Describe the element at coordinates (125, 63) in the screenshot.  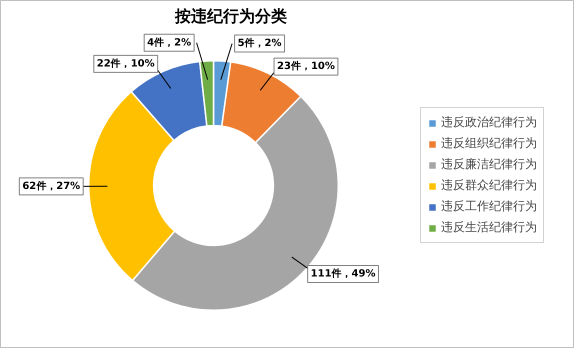
I see `data-label: 22件，10%` at that location.